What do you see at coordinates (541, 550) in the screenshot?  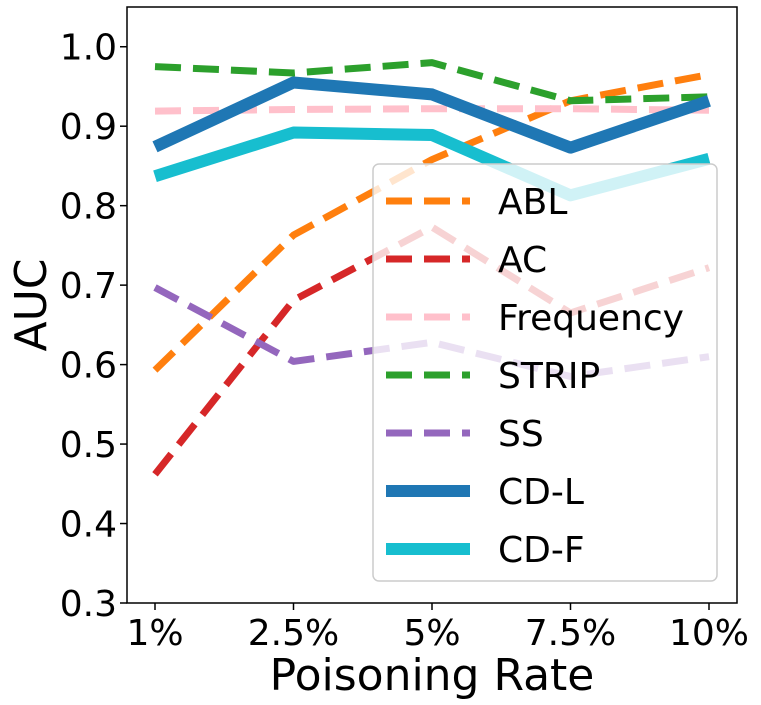 I see `legend-label-cd-f: CD-F` at bounding box center [541, 550].